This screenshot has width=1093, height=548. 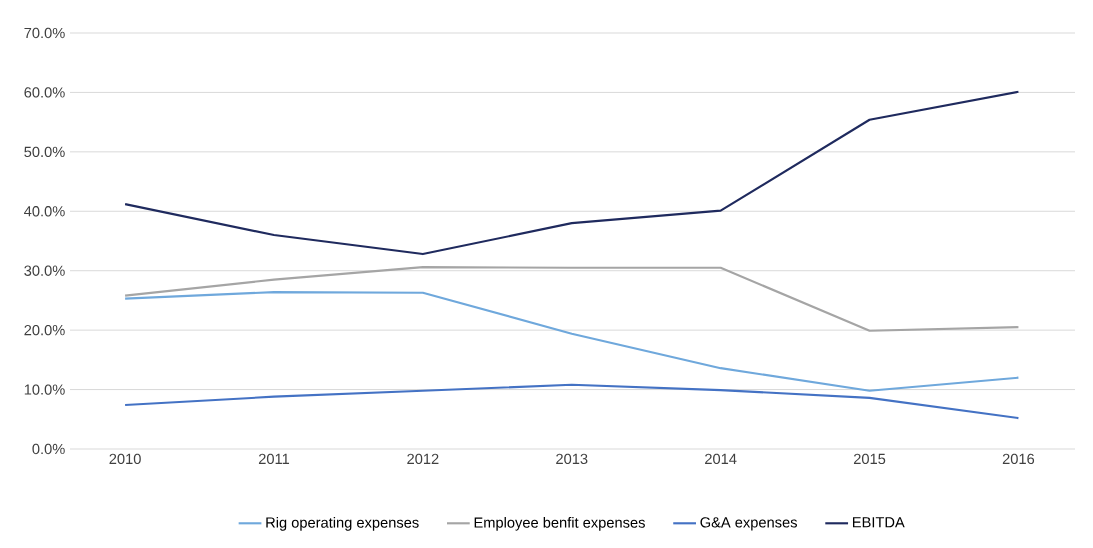 What do you see at coordinates (44, 211) in the screenshot?
I see `y-tick-label: 40.0%` at bounding box center [44, 211].